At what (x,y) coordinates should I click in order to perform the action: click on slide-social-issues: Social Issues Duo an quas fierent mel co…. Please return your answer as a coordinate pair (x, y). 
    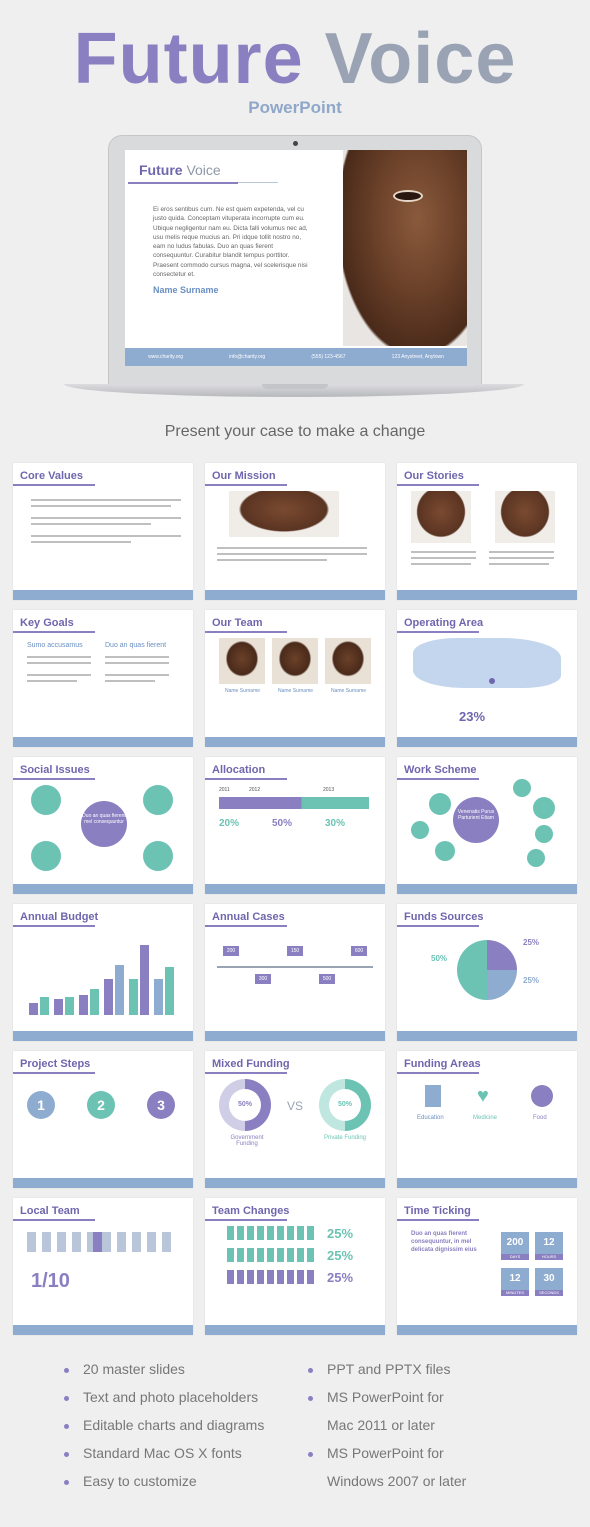
    Looking at the image, I should click on (103, 825).